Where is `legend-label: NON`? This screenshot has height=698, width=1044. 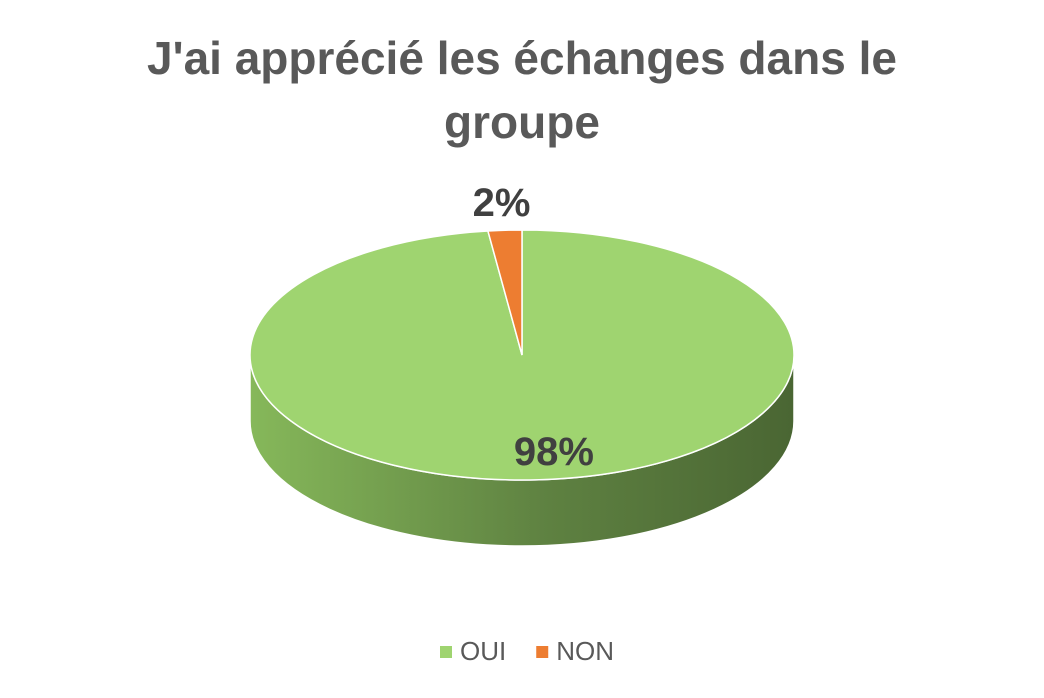
legend-label: NON is located at coordinates (585, 651).